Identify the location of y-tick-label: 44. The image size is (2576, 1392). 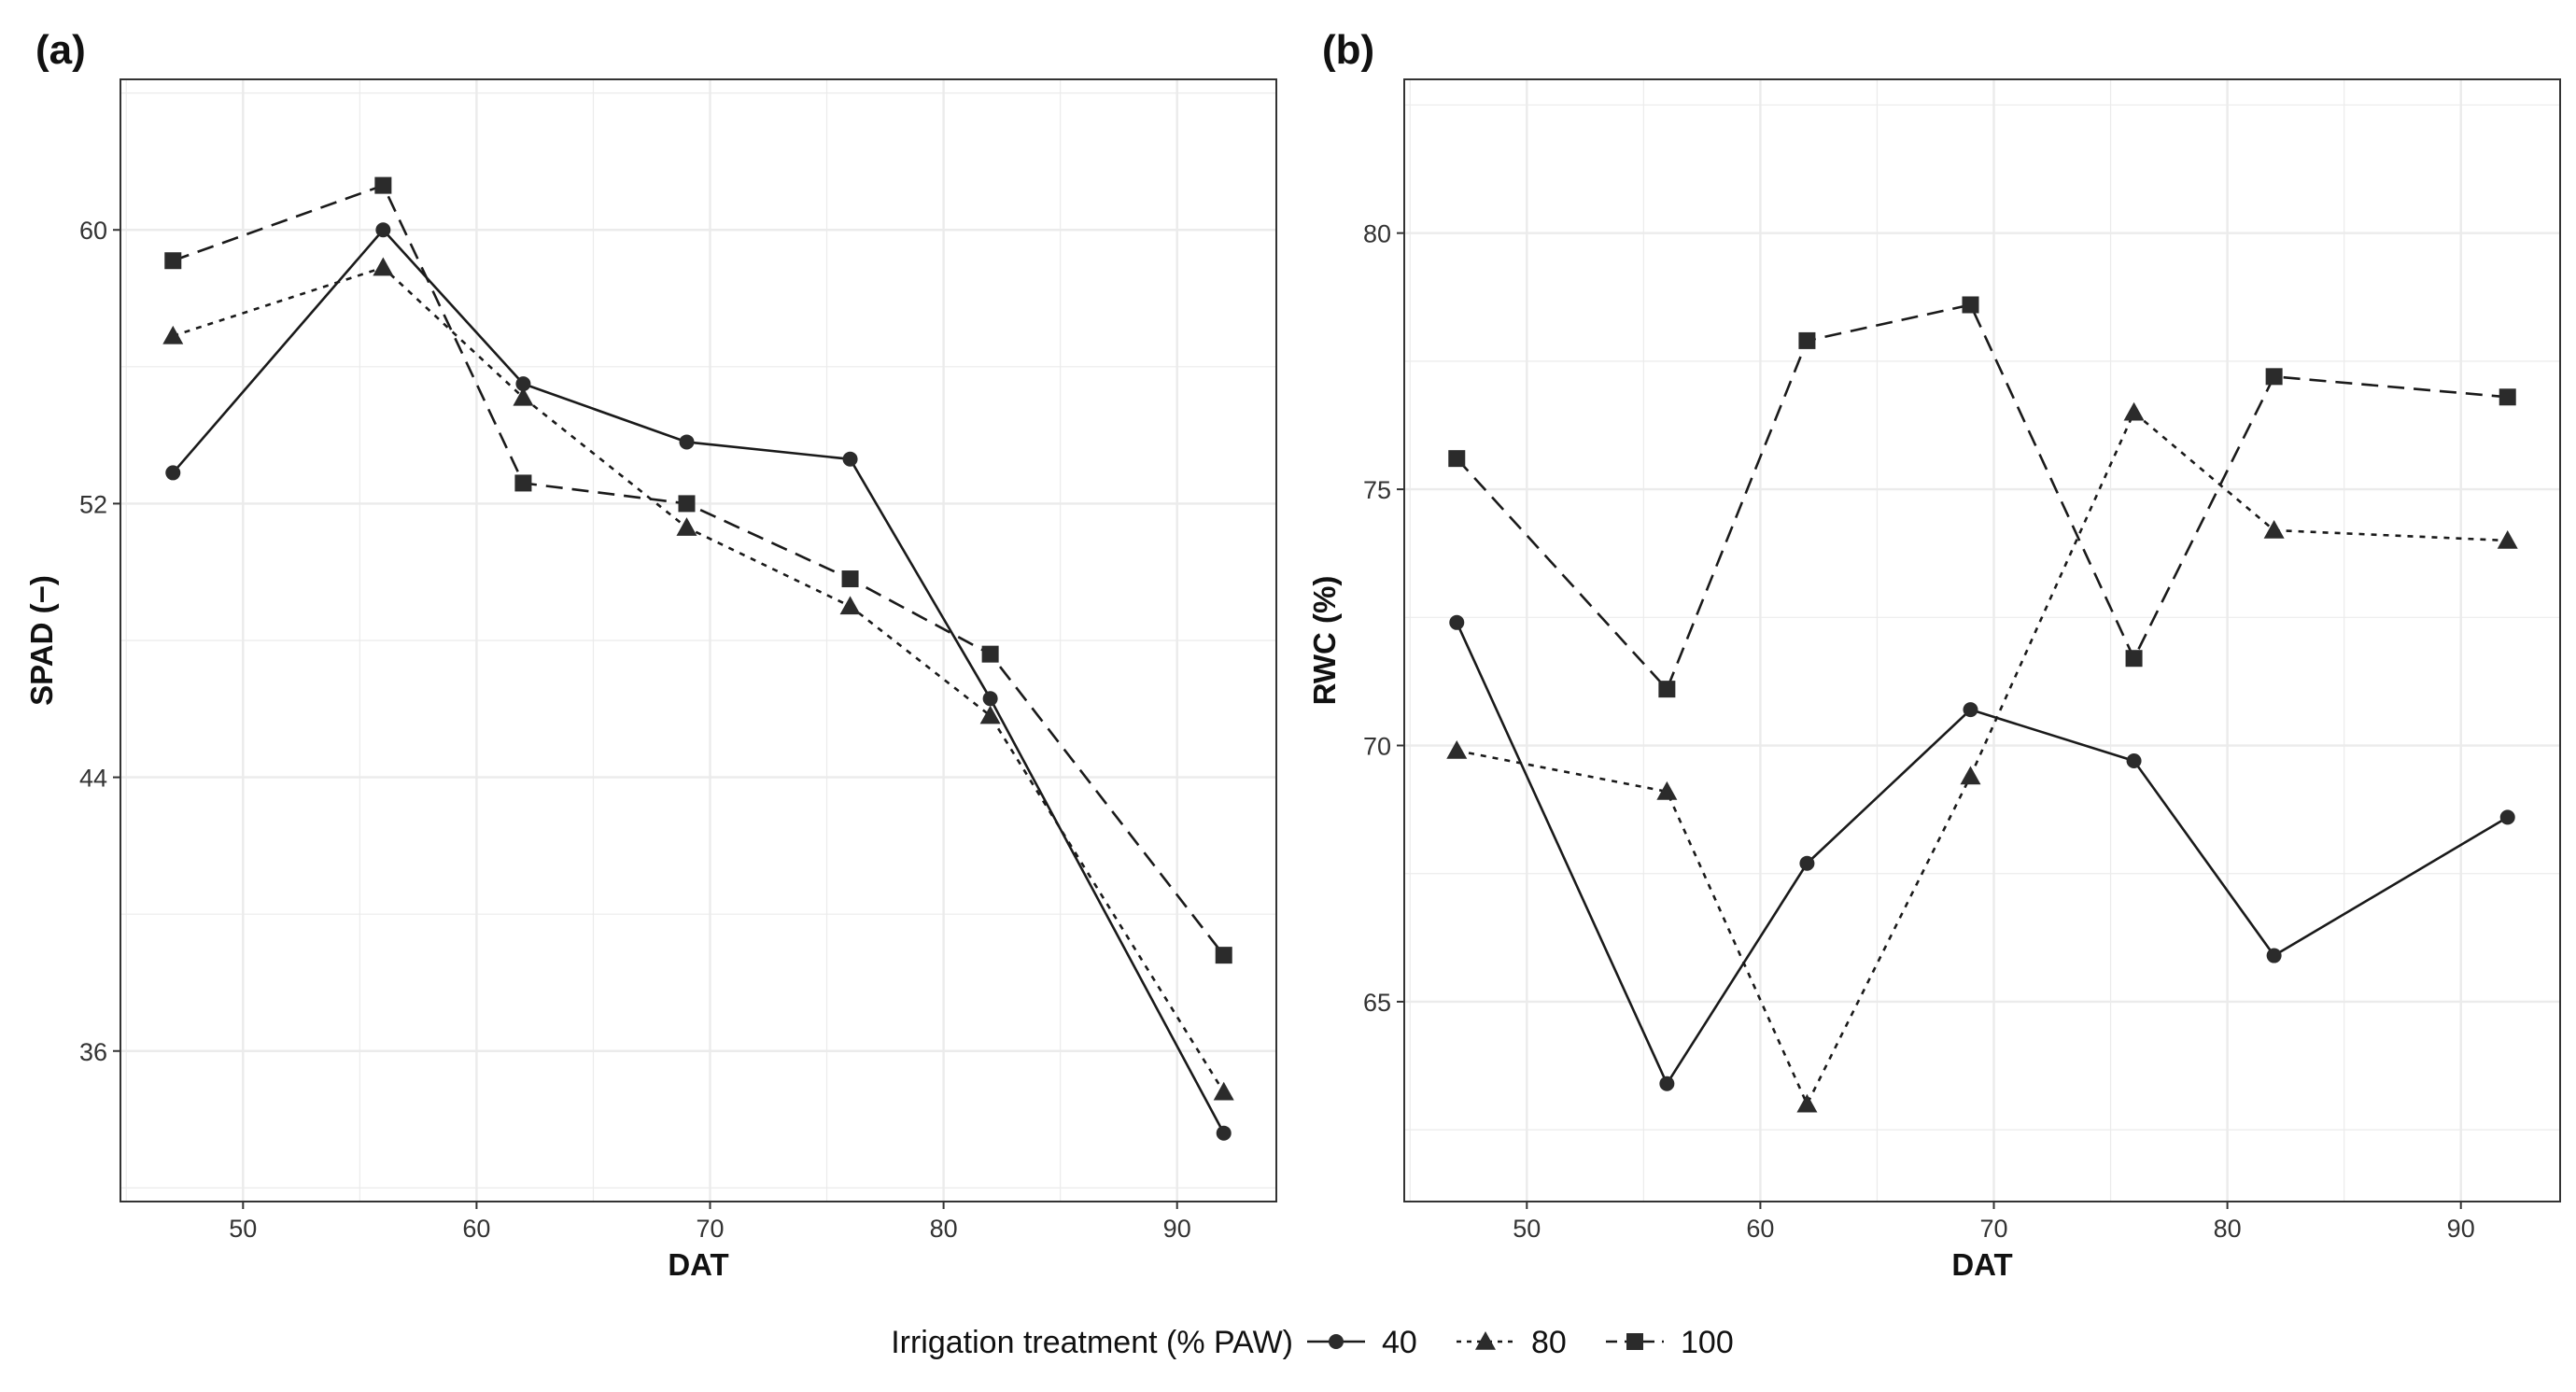
(93, 779).